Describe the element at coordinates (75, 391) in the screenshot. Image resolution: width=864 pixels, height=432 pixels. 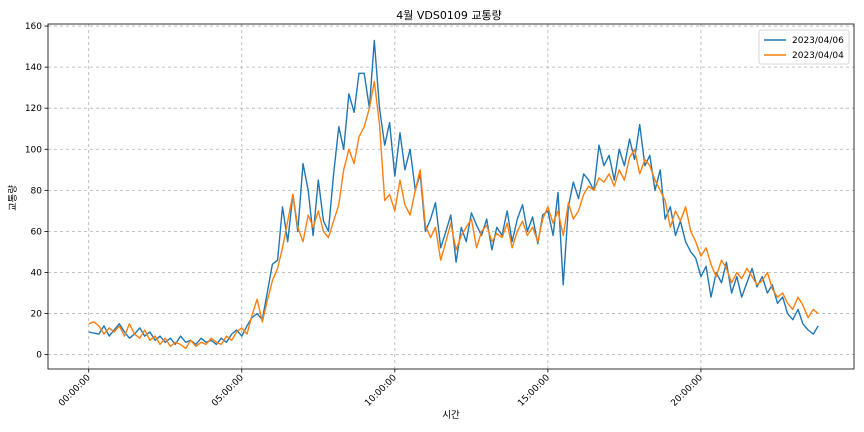
I see `x-tick-label: 00:00:00` at that location.